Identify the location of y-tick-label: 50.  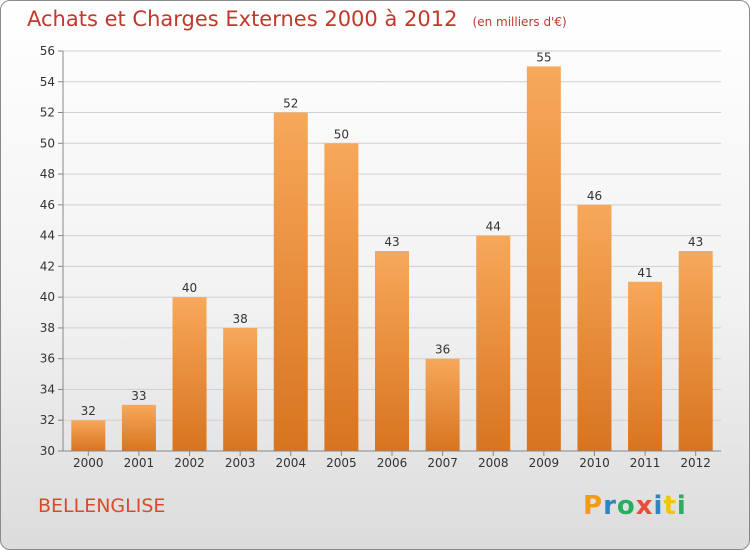
(47, 143).